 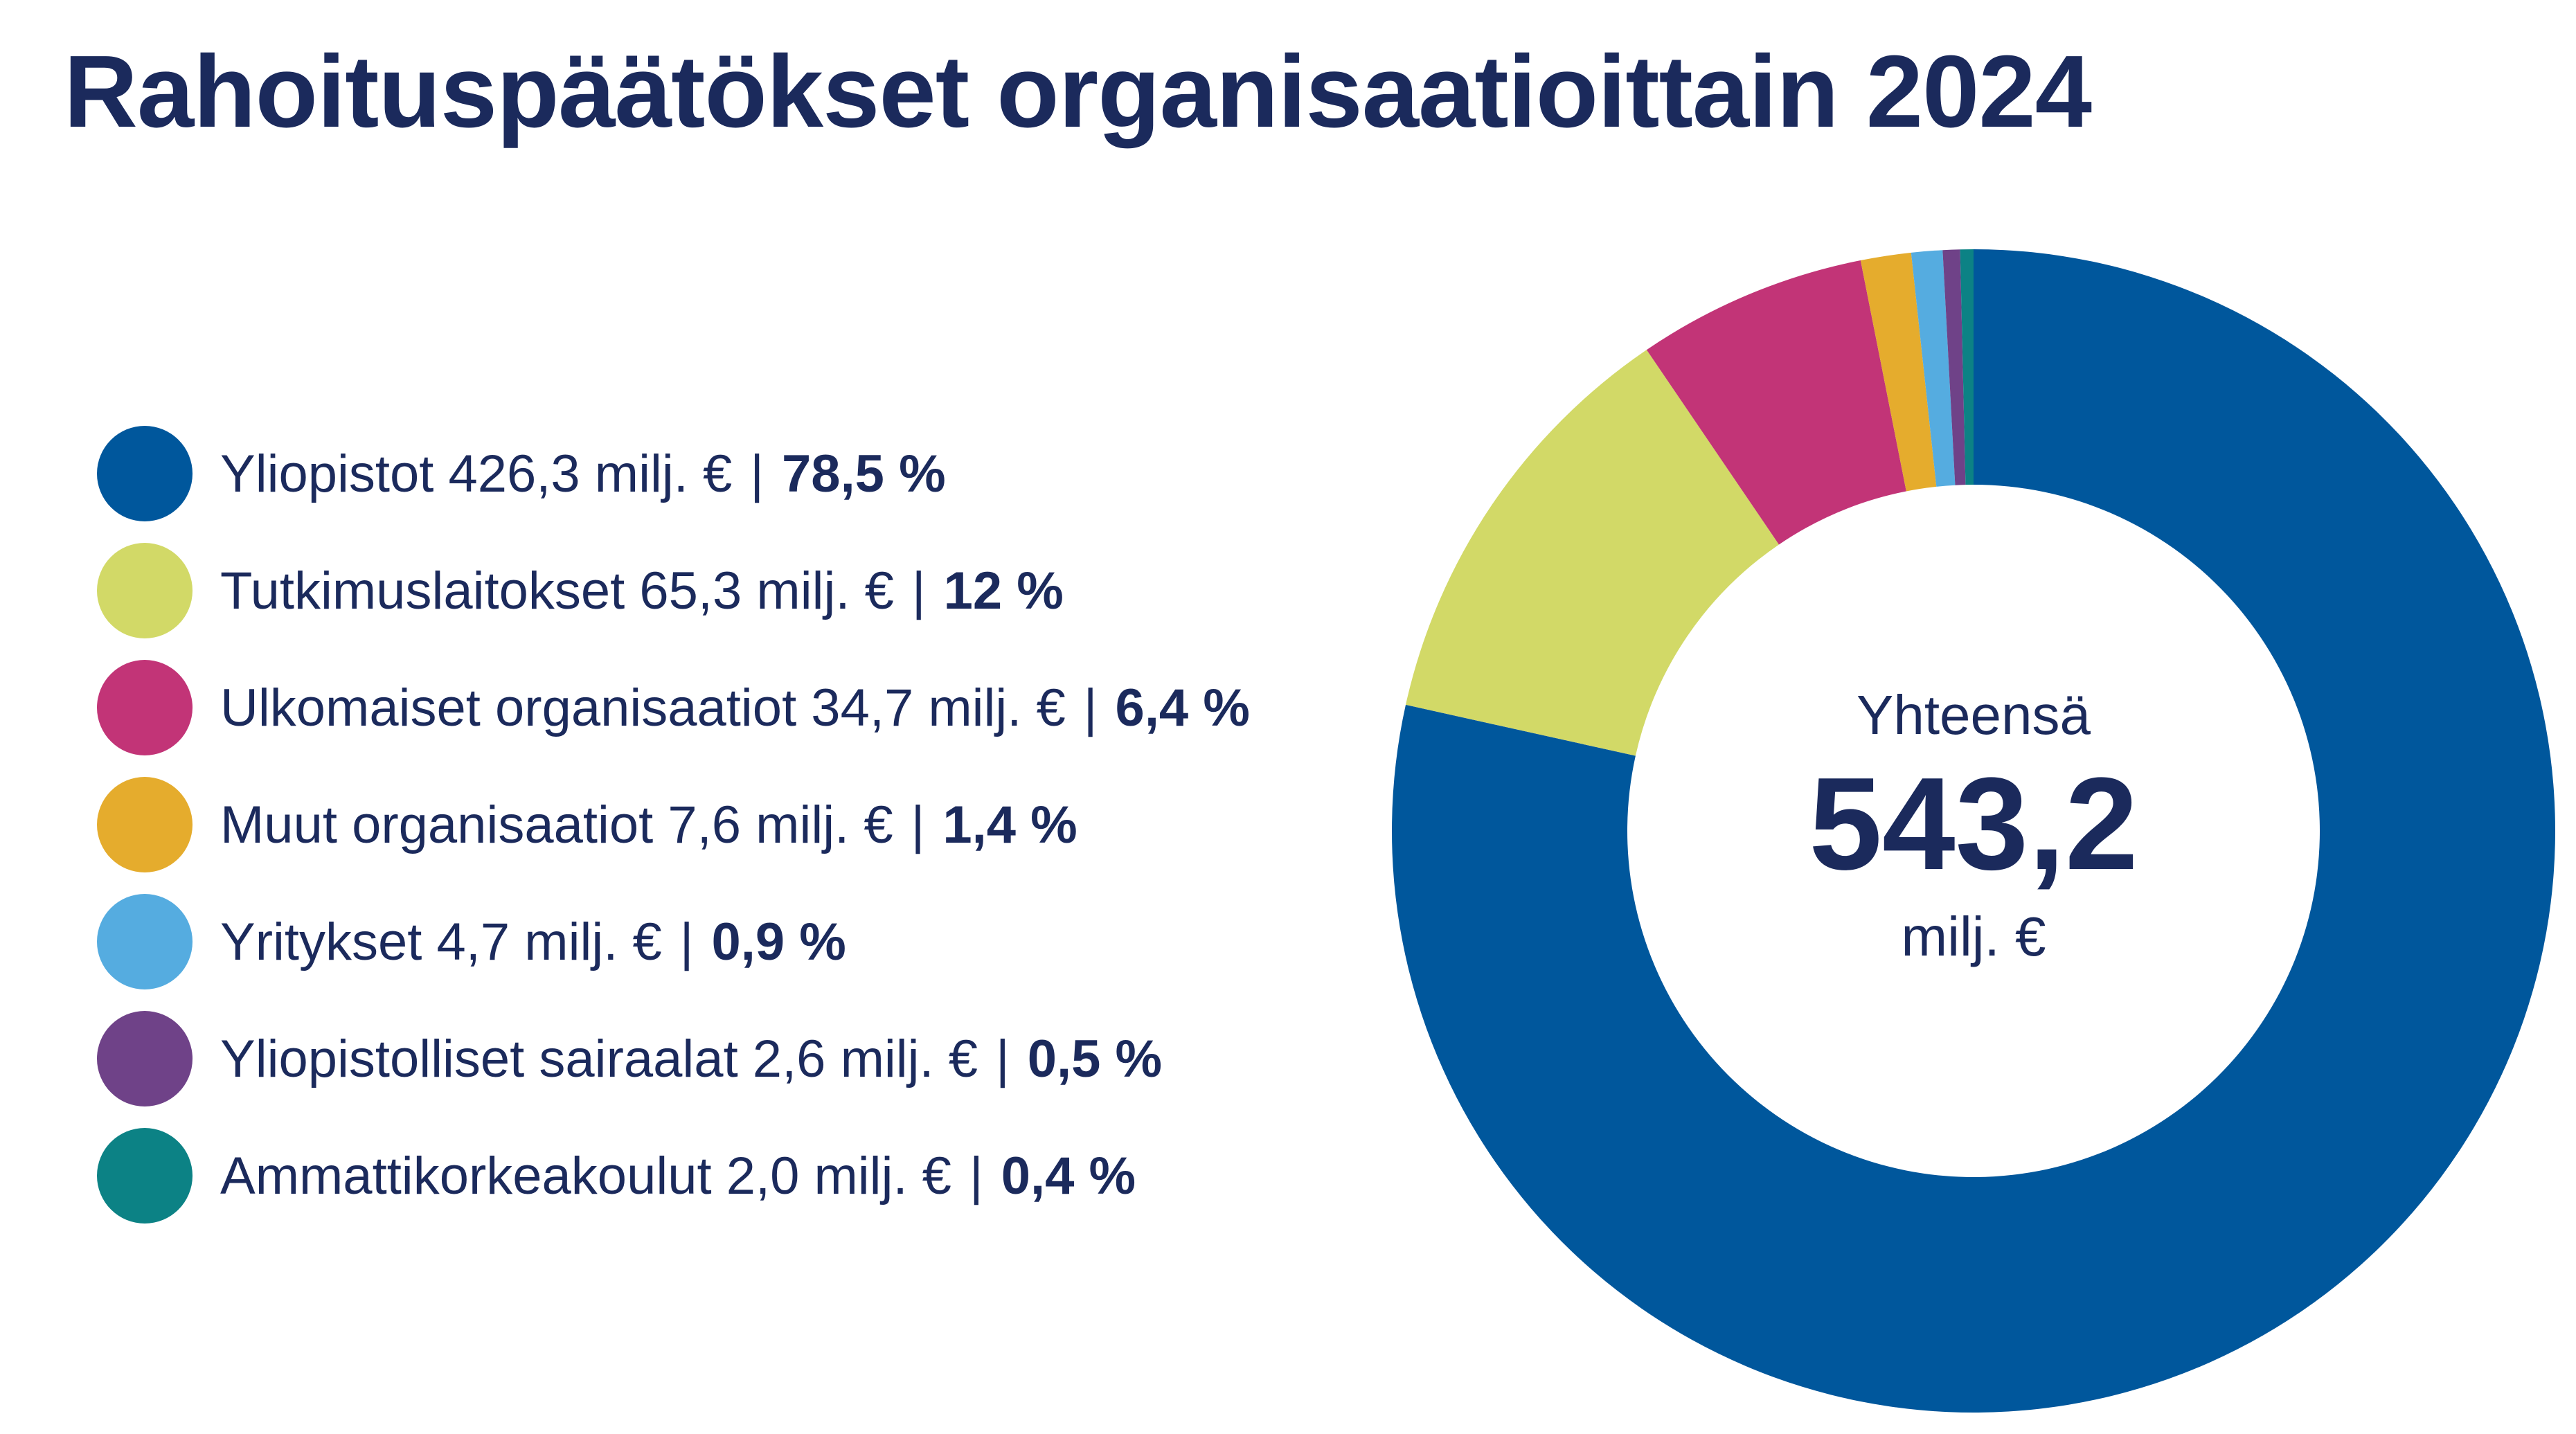 I want to click on legend-item: Ammattikorkeakoulut 2,0 milj. € | 0,4 %, so click(x=673, y=1176).